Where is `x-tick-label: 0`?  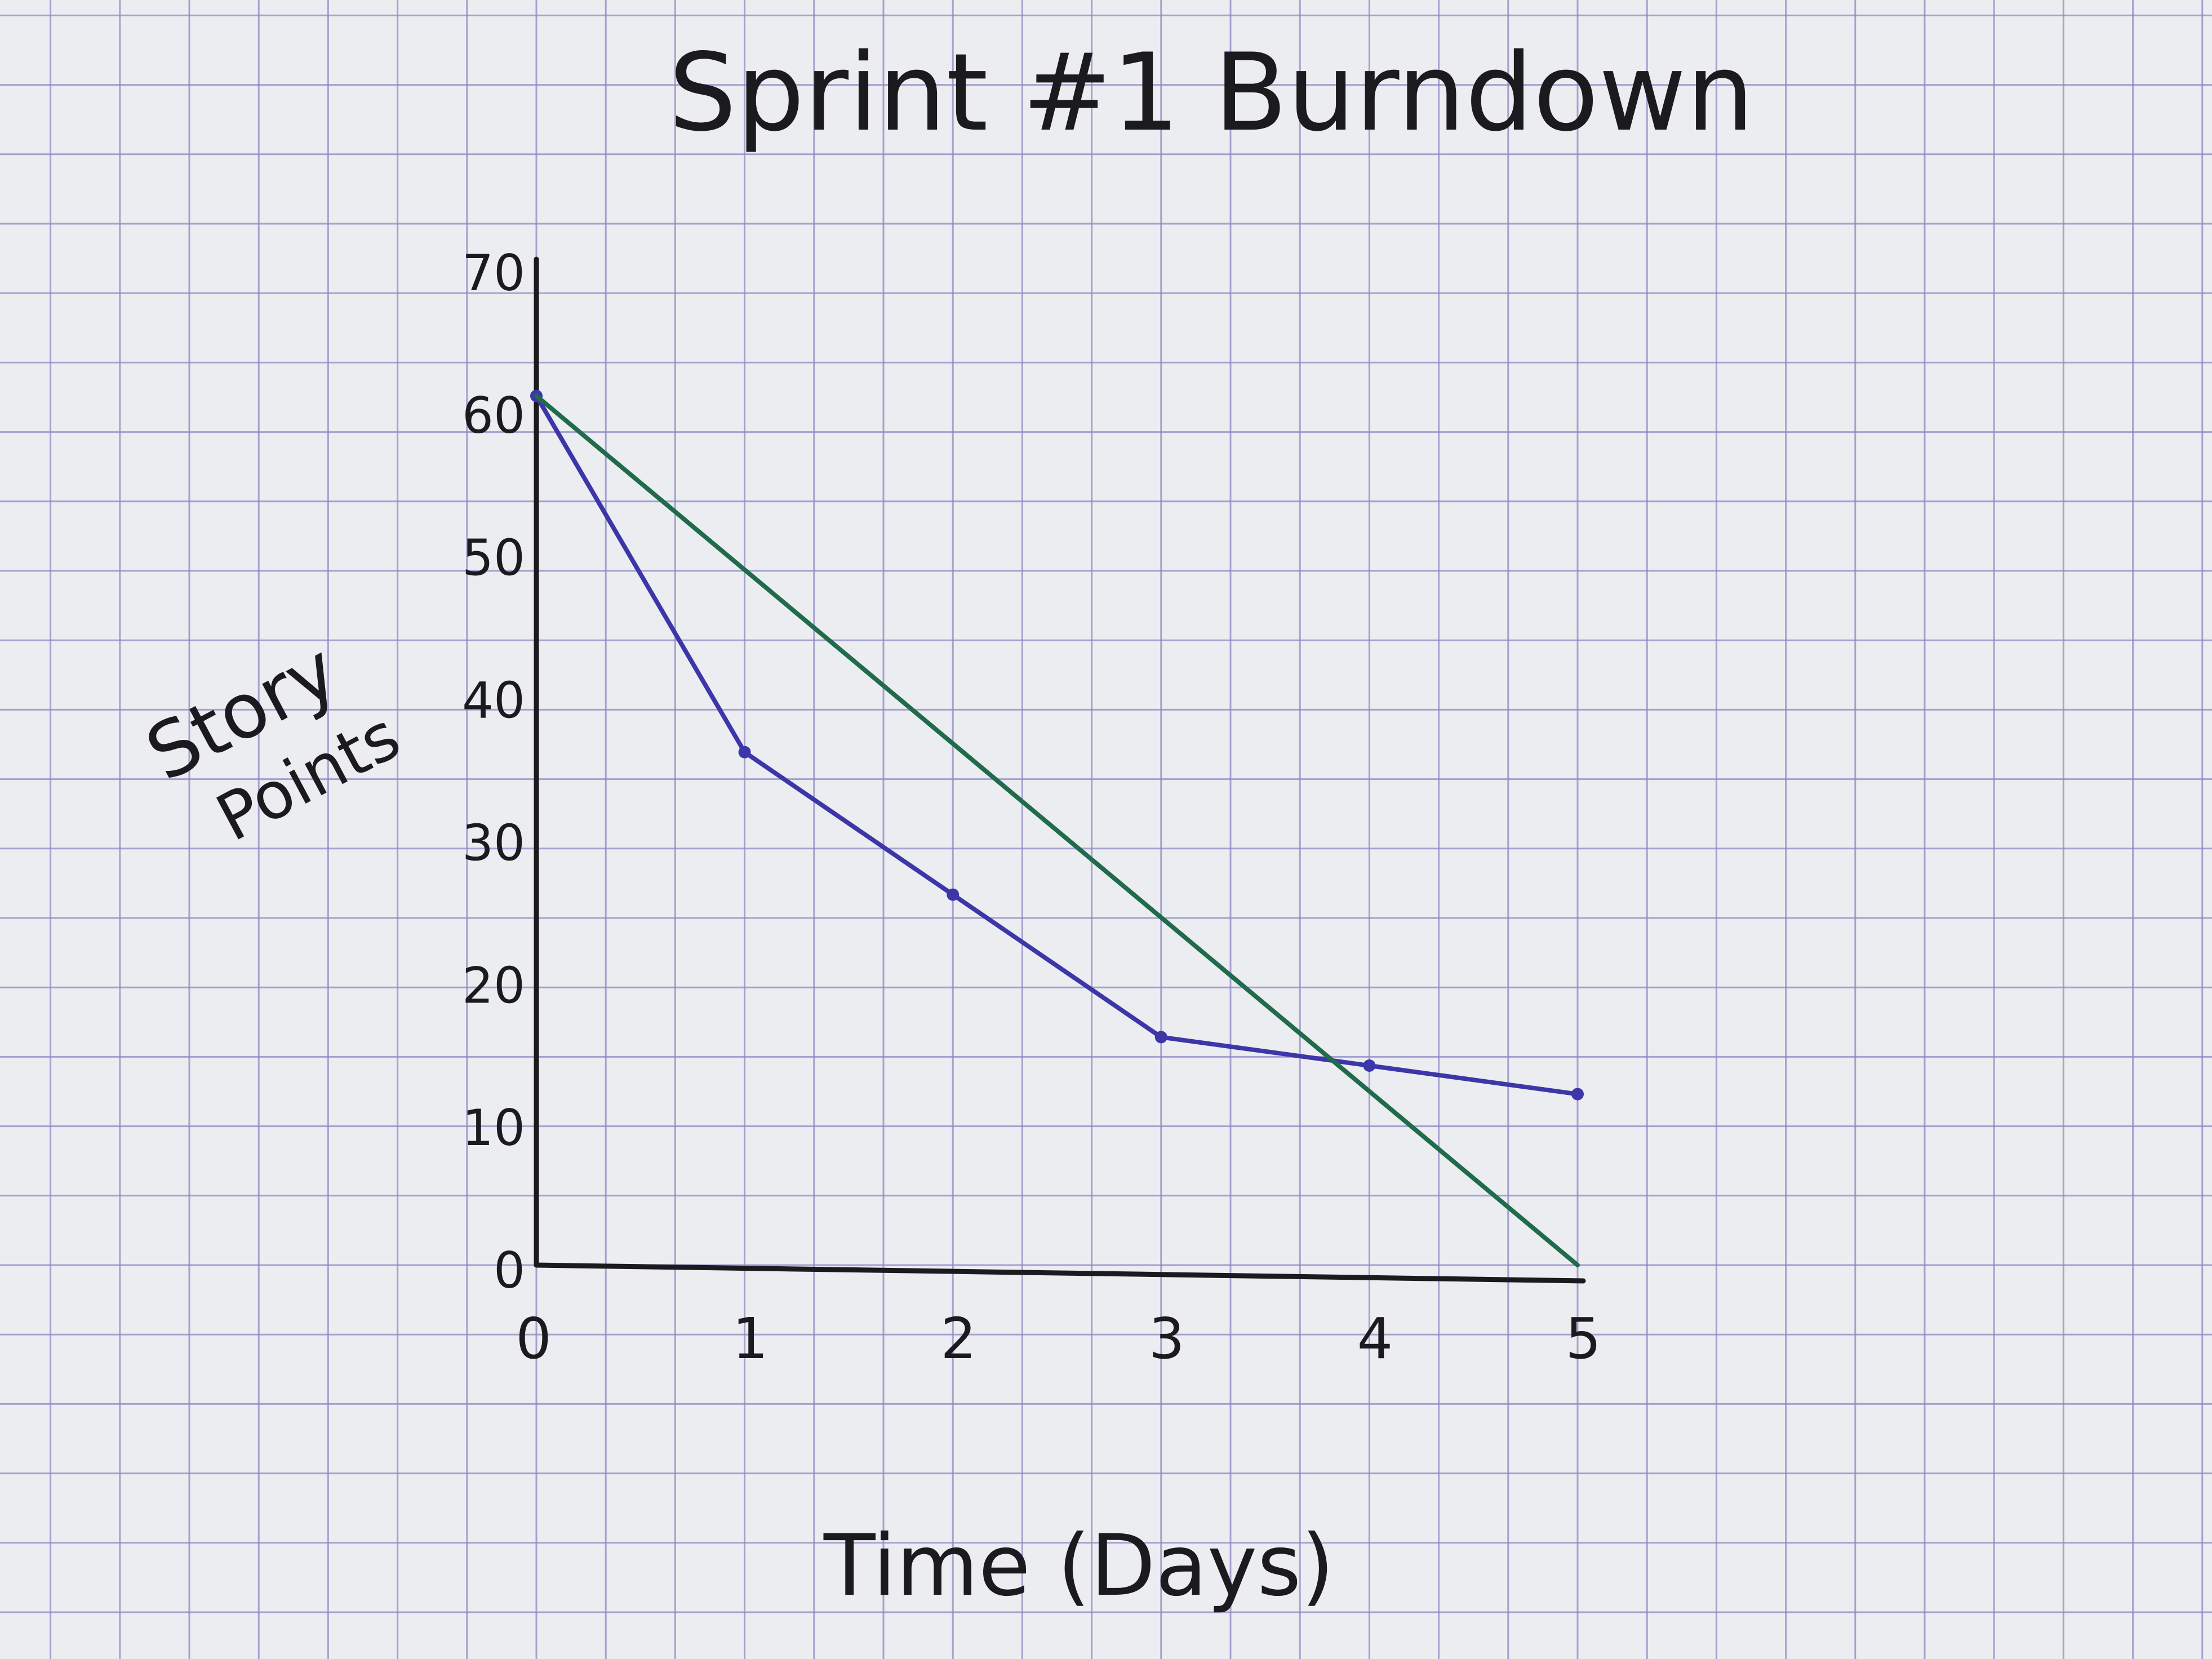
x-tick-label: 0 is located at coordinates (534, 1339).